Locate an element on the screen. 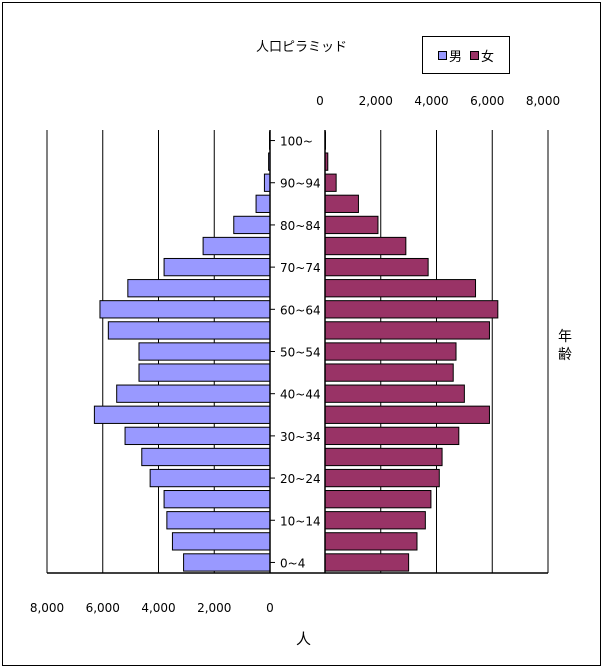 The image size is (603, 668). female-bar-20~24 is located at coordinates (382, 478).